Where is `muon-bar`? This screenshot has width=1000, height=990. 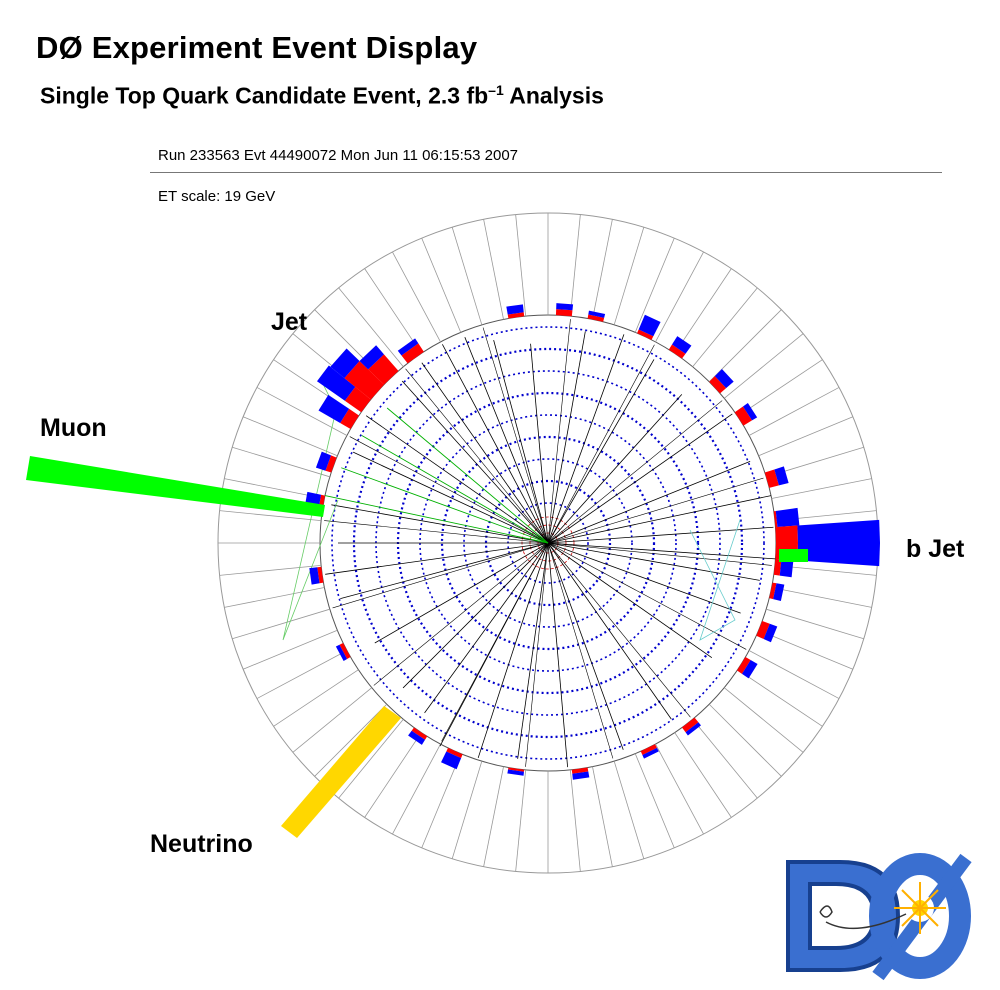
muon-bar is located at coordinates (175, 486).